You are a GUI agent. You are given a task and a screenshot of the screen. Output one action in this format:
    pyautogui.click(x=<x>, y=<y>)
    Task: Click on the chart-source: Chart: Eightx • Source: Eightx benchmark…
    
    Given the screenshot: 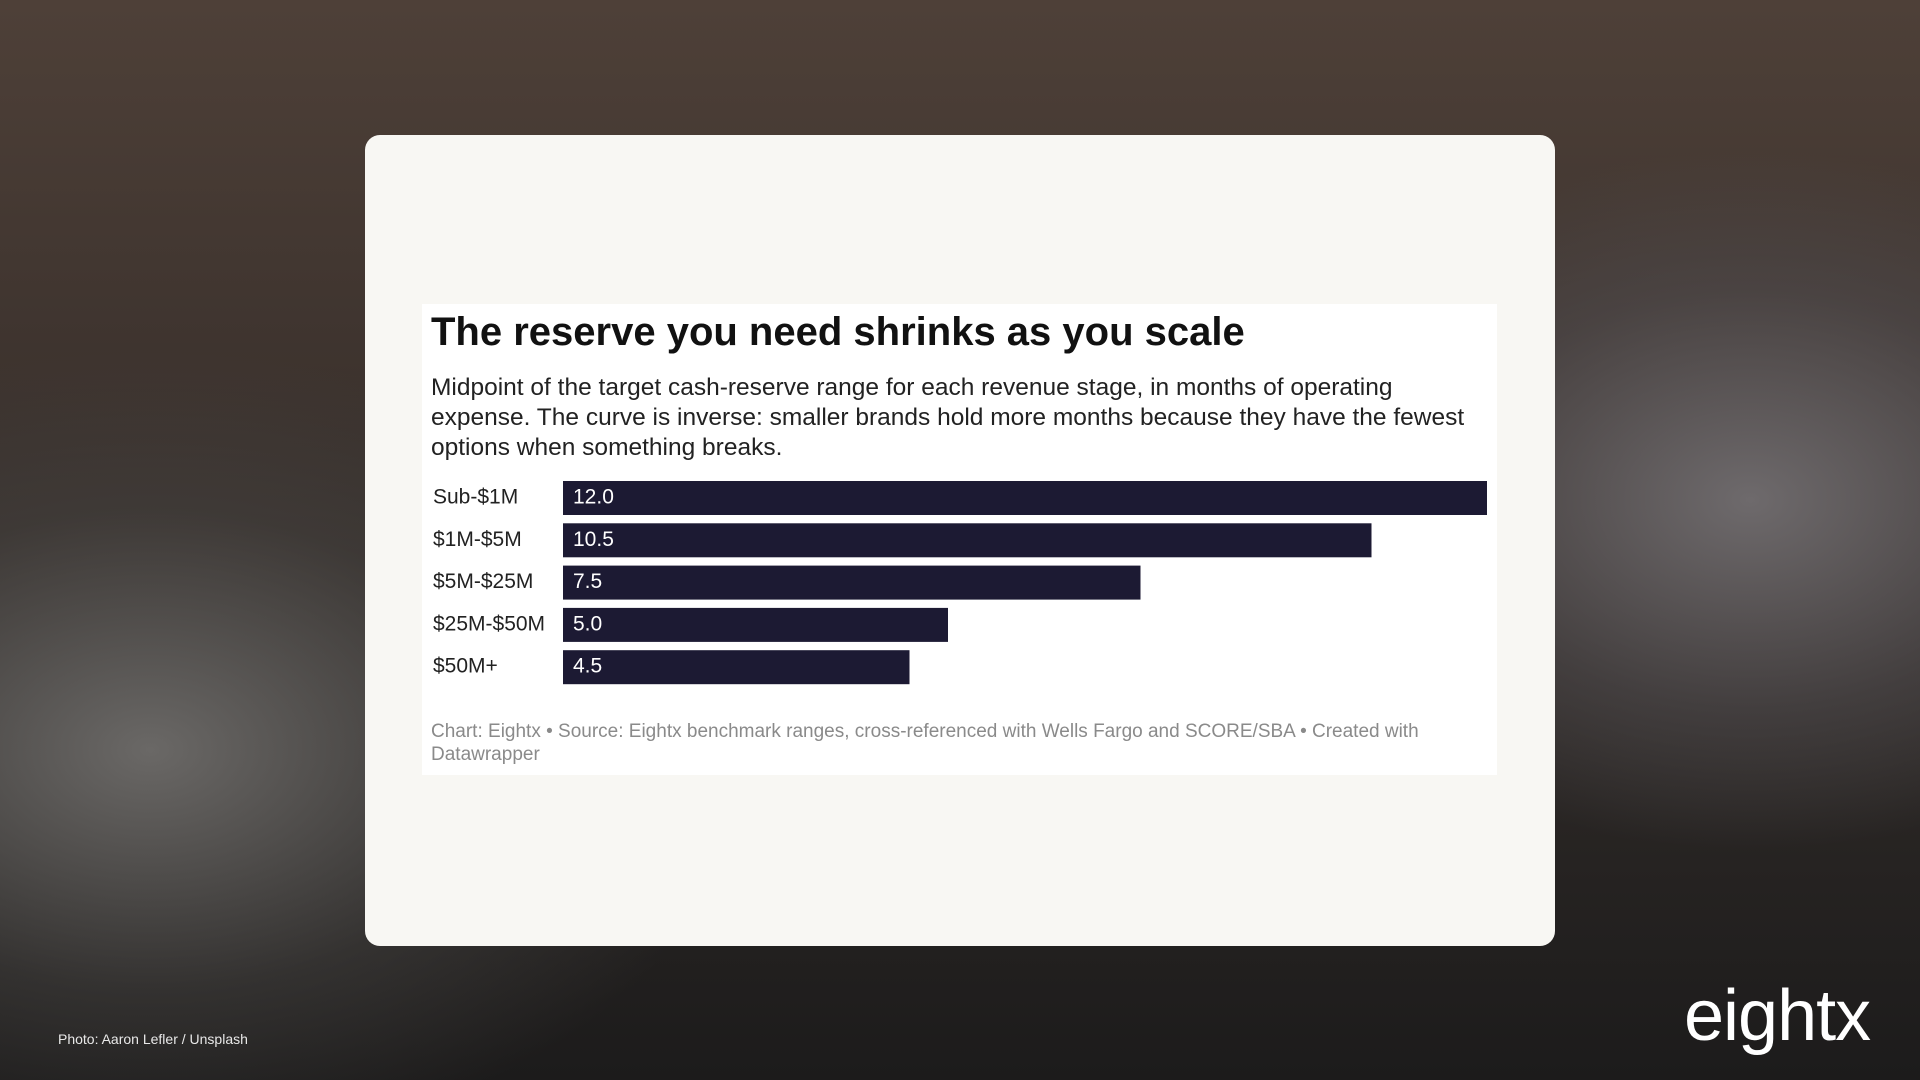 What is the action you would take?
    pyautogui.click(x=925, y=743)
    